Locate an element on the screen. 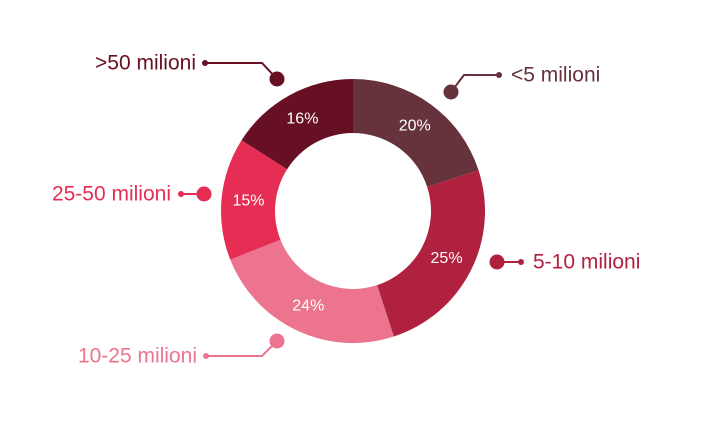 The image size is (706, 444). percent-label-25-50-milioni: 15% is located at coordinates (248, 201).